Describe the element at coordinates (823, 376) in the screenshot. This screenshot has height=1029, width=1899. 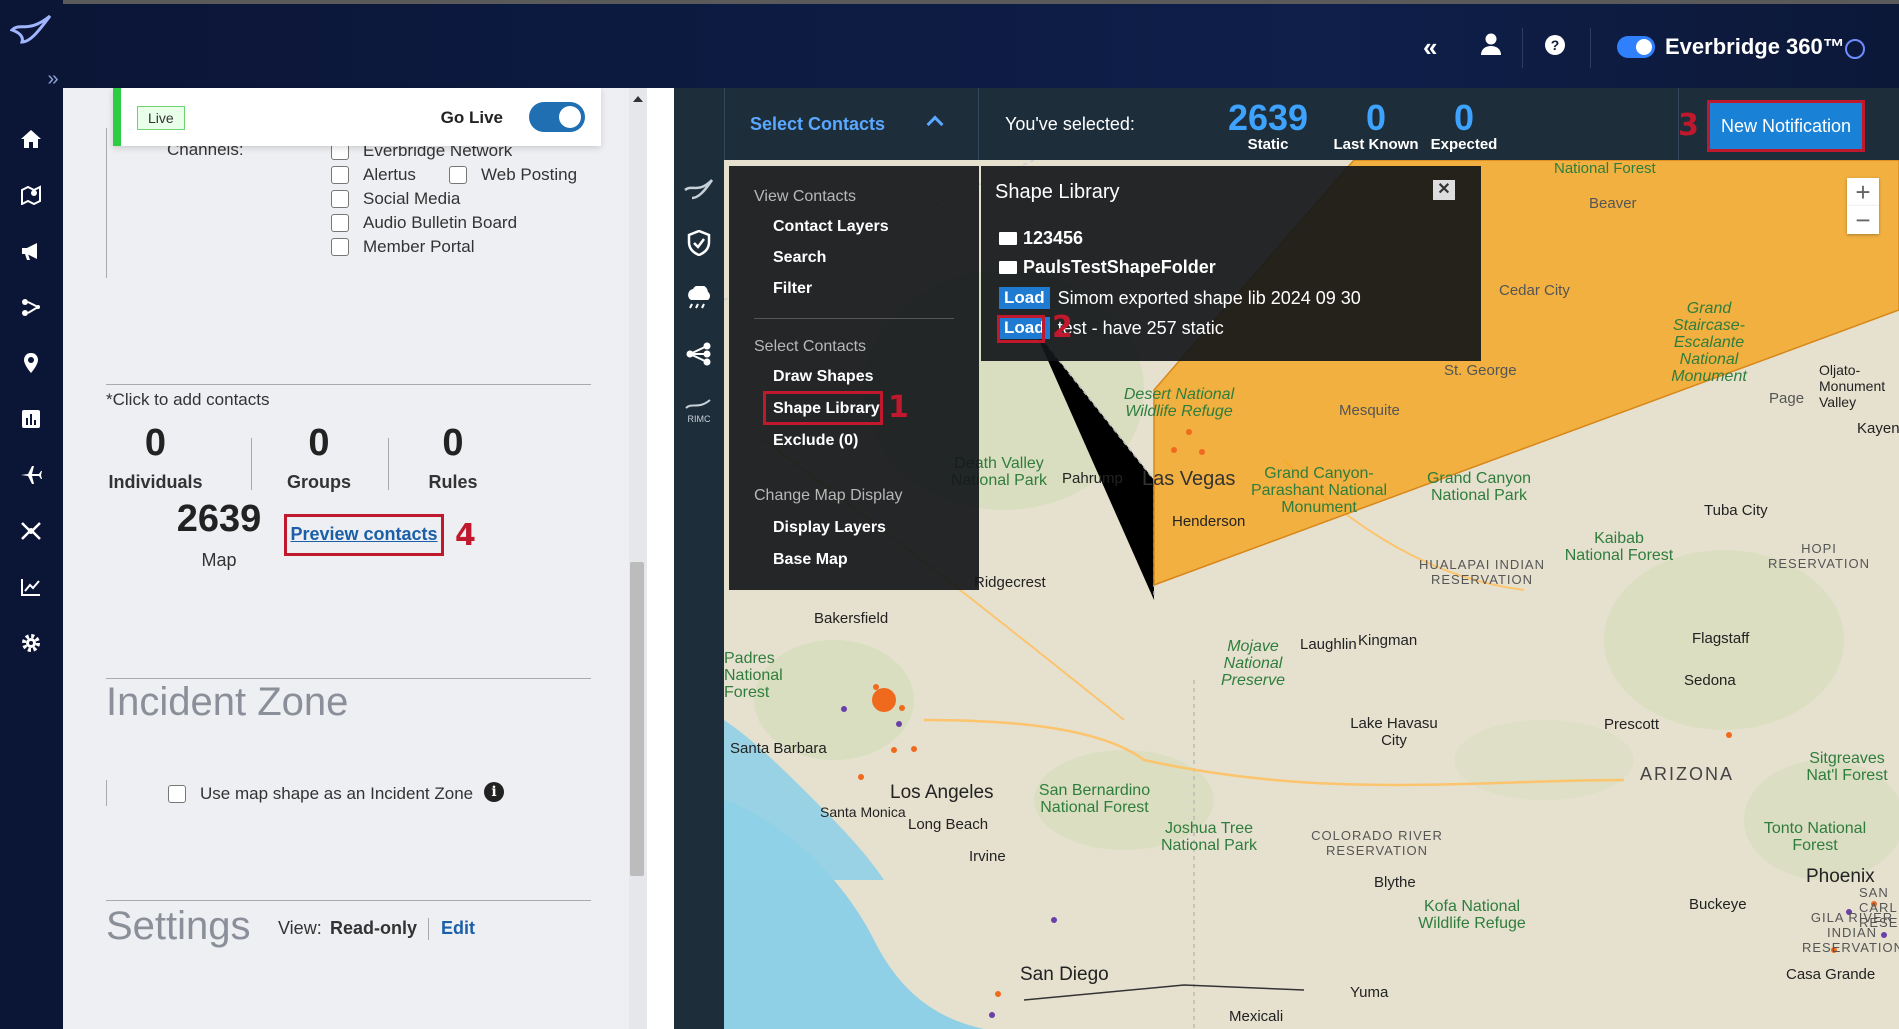
I see `menu-item-draw-shapes: Draw Shapes` at that location.